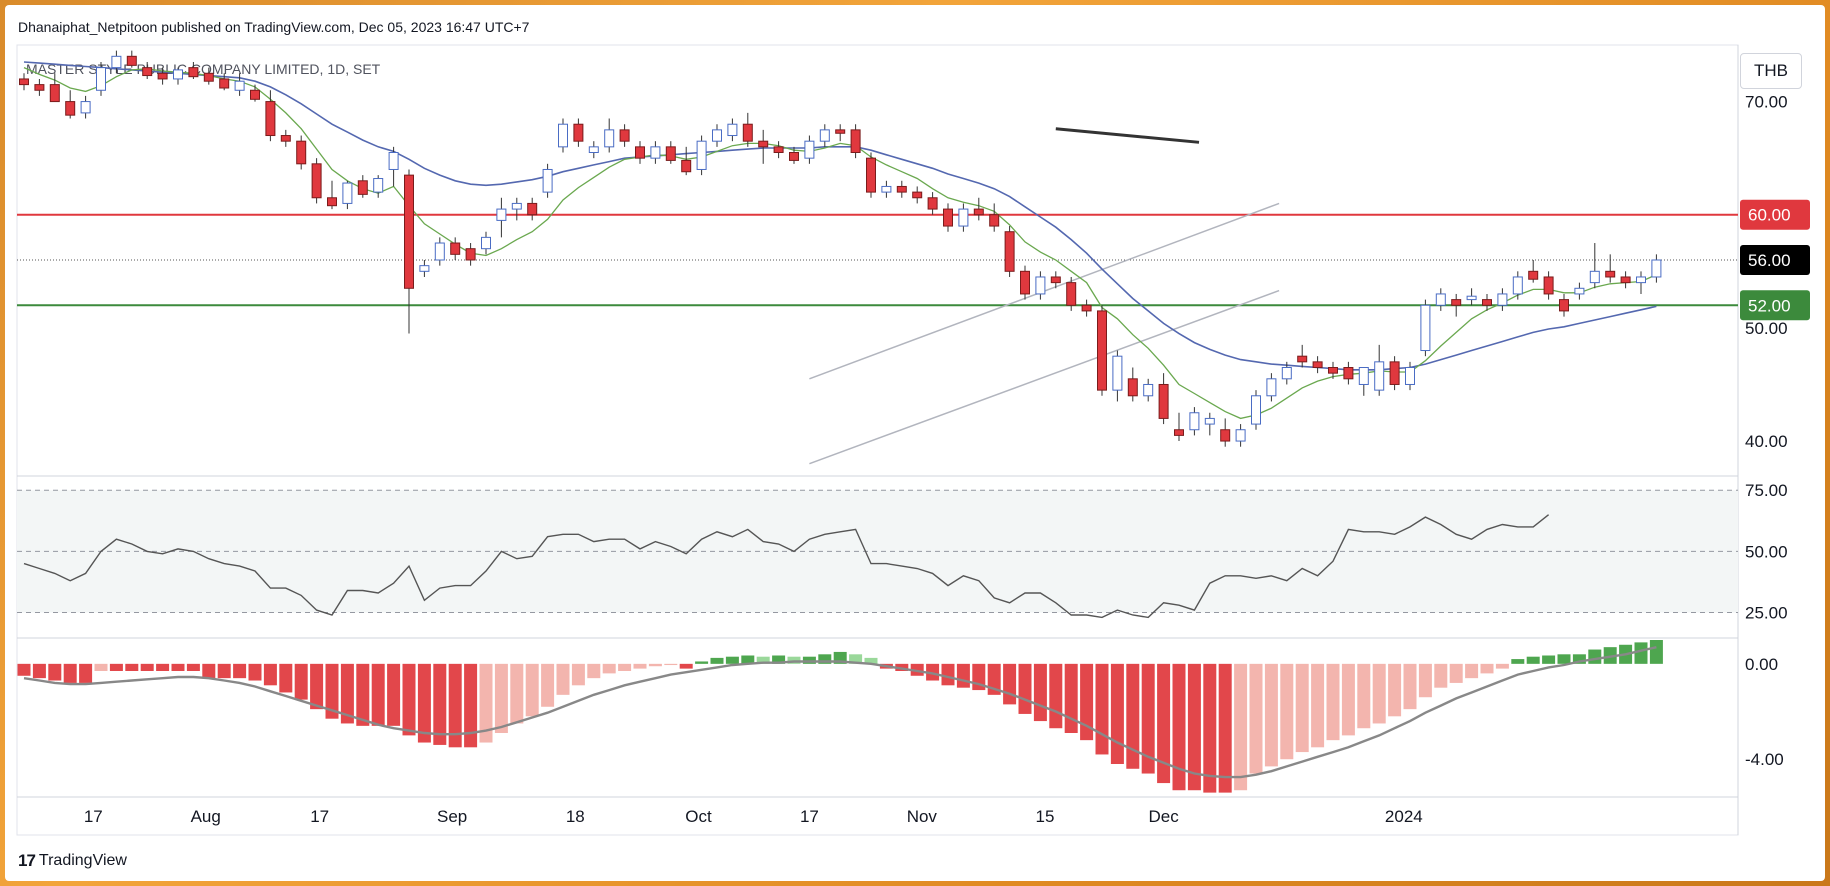 The image size is (1830, 886). I want to click on rsi-tick-label: 75.00, so click(1766, 490).